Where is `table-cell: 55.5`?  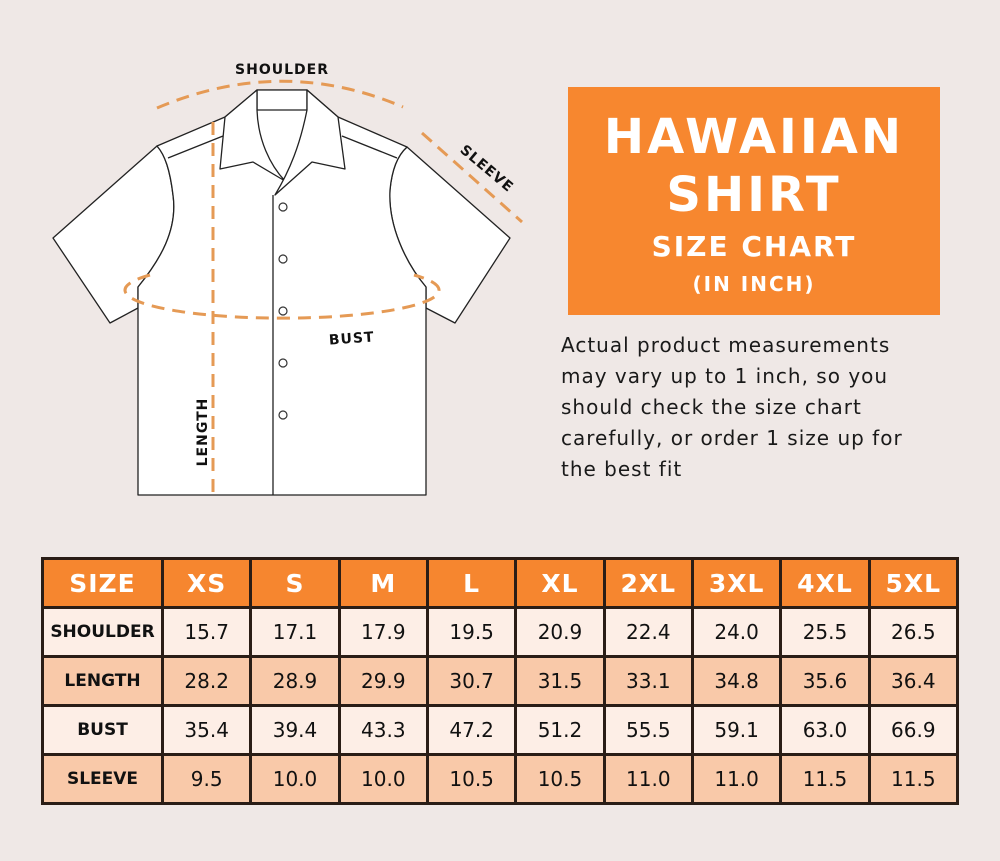
table-cell: 55.5 is located at coordinates (648, 730).